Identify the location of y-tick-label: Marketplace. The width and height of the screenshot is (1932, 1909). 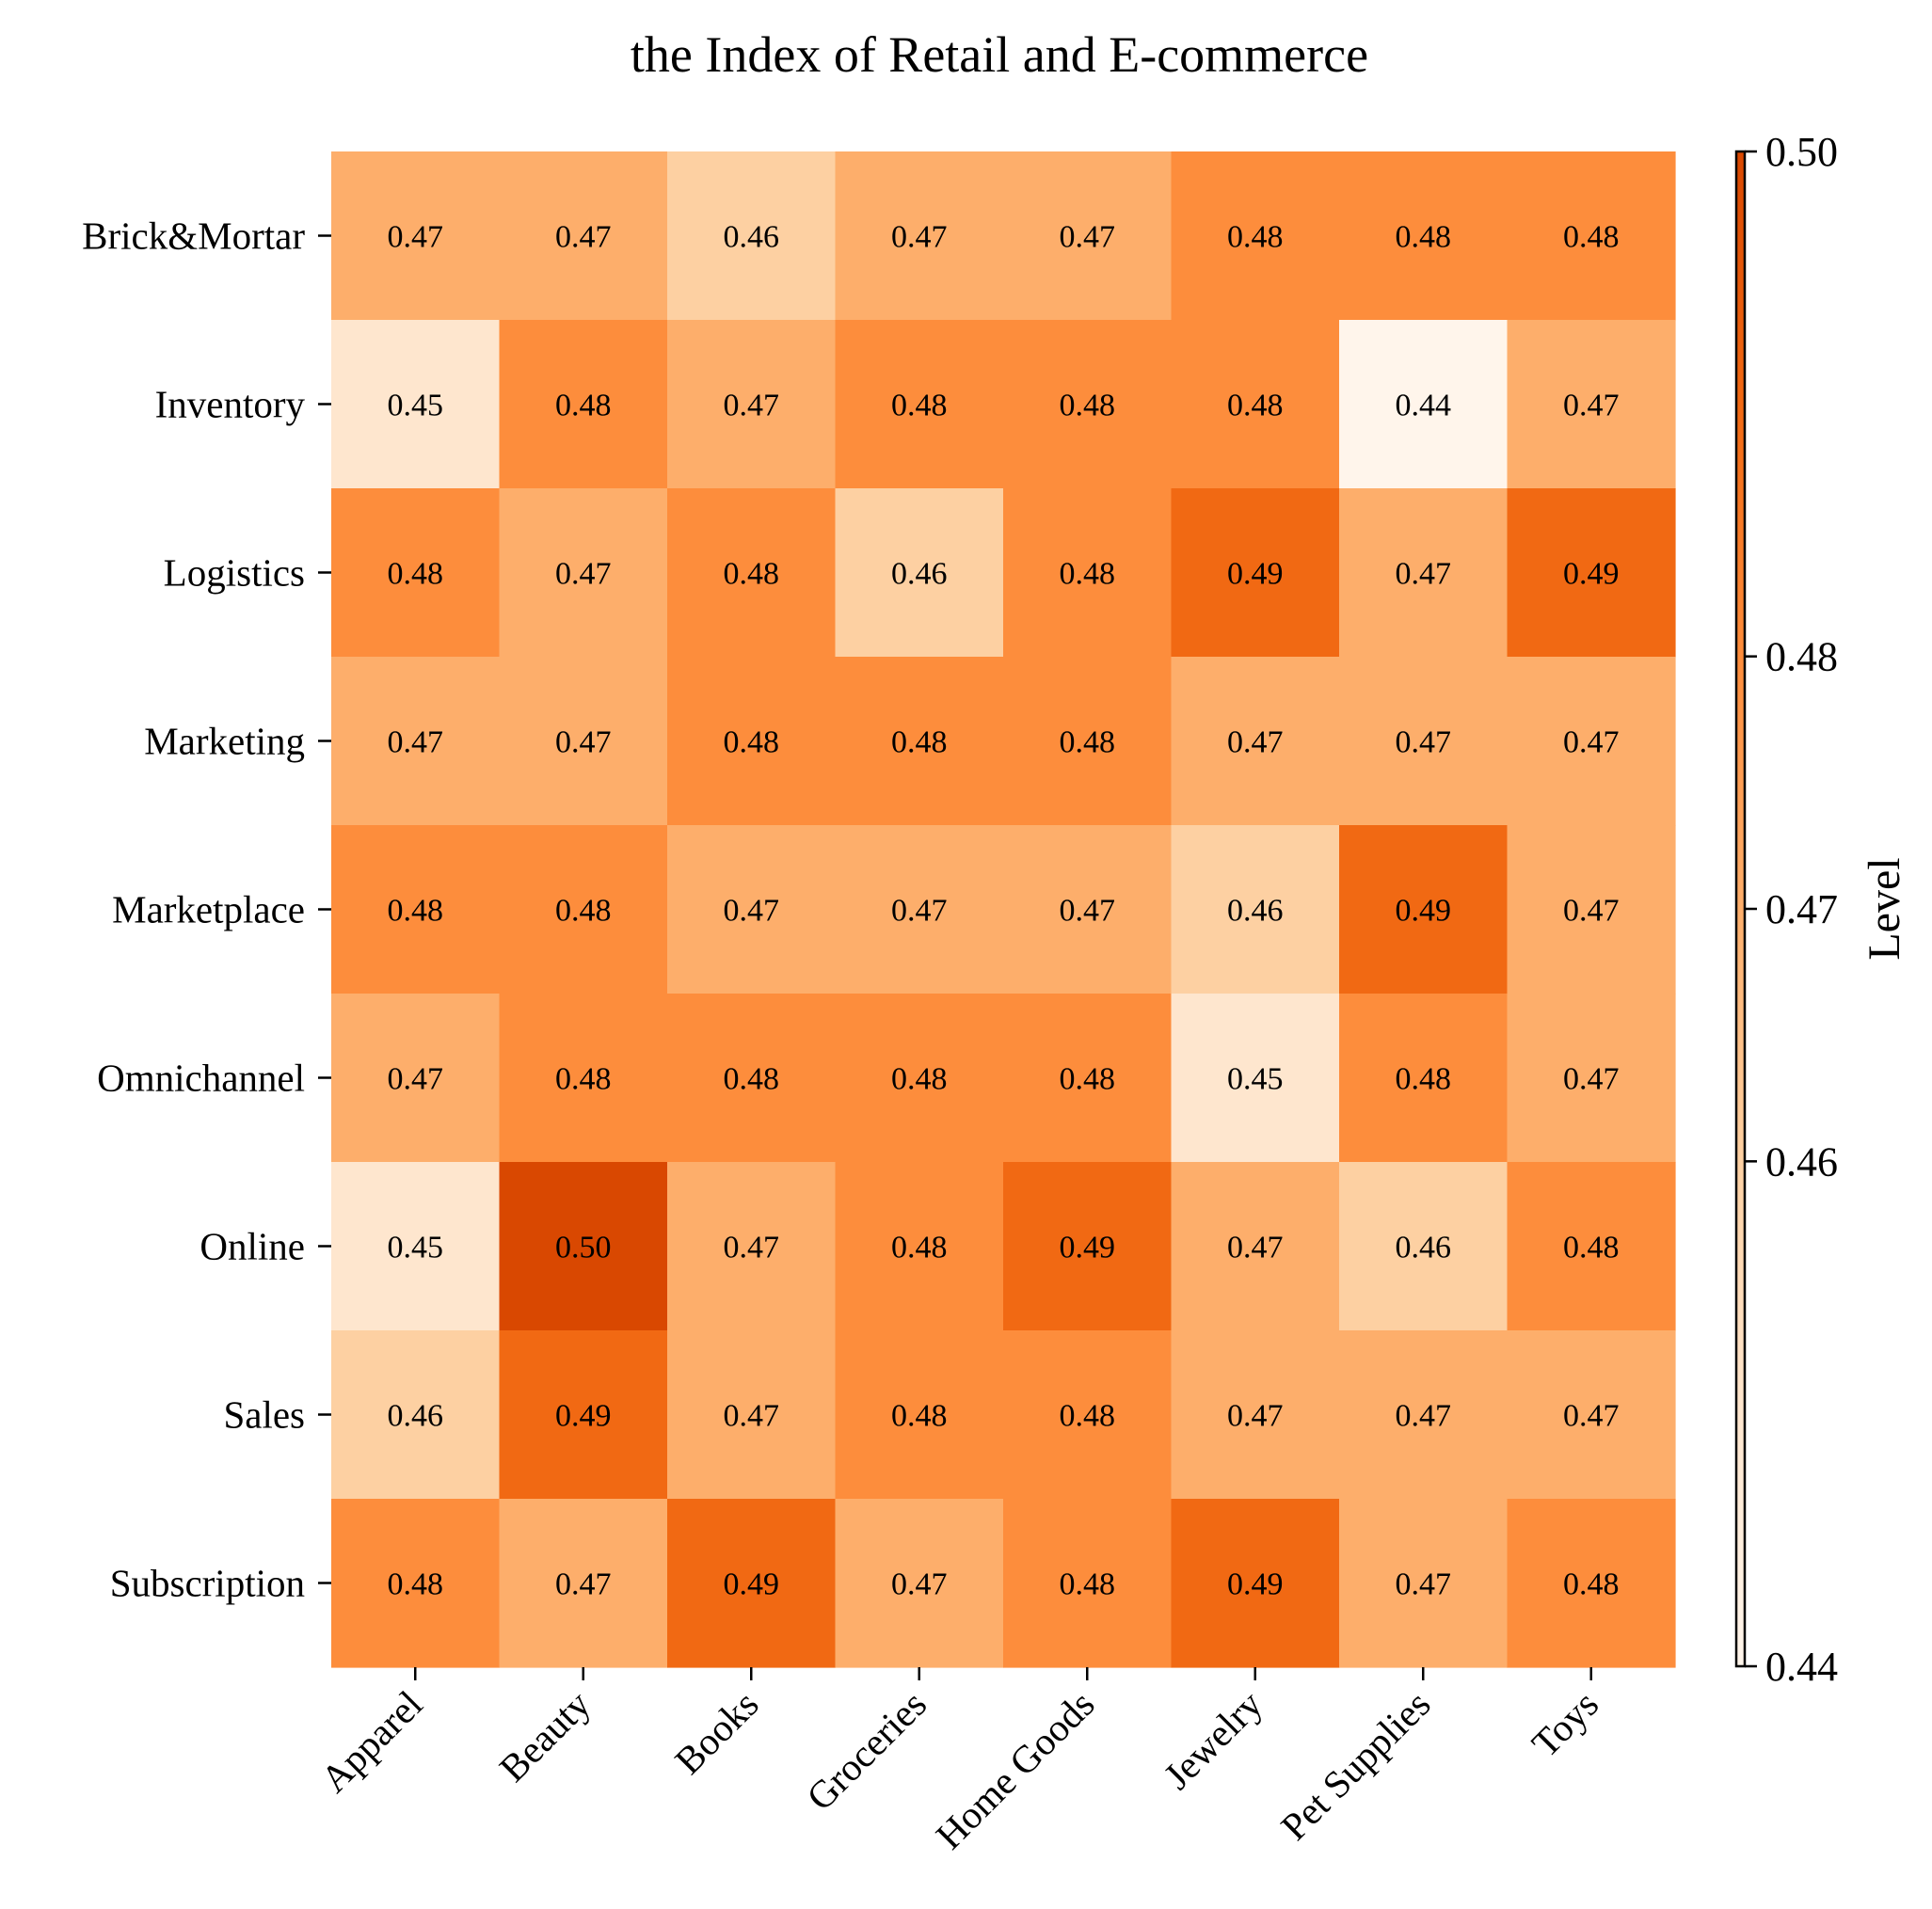
(208, 909).